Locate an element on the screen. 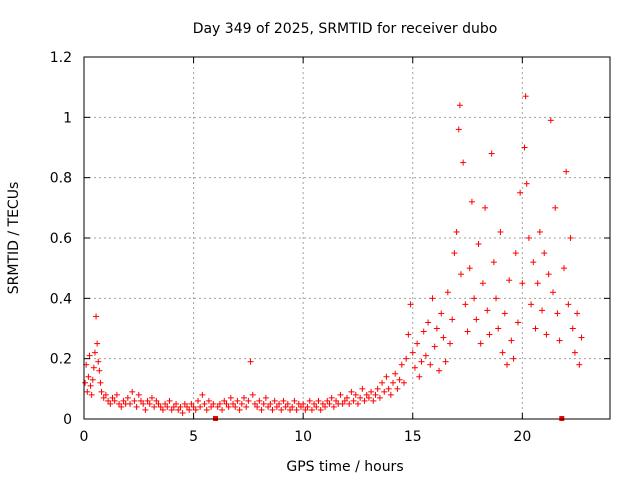 The image size is (640, 480). y-tick-label: 1 is located at coordinates (67, 118).